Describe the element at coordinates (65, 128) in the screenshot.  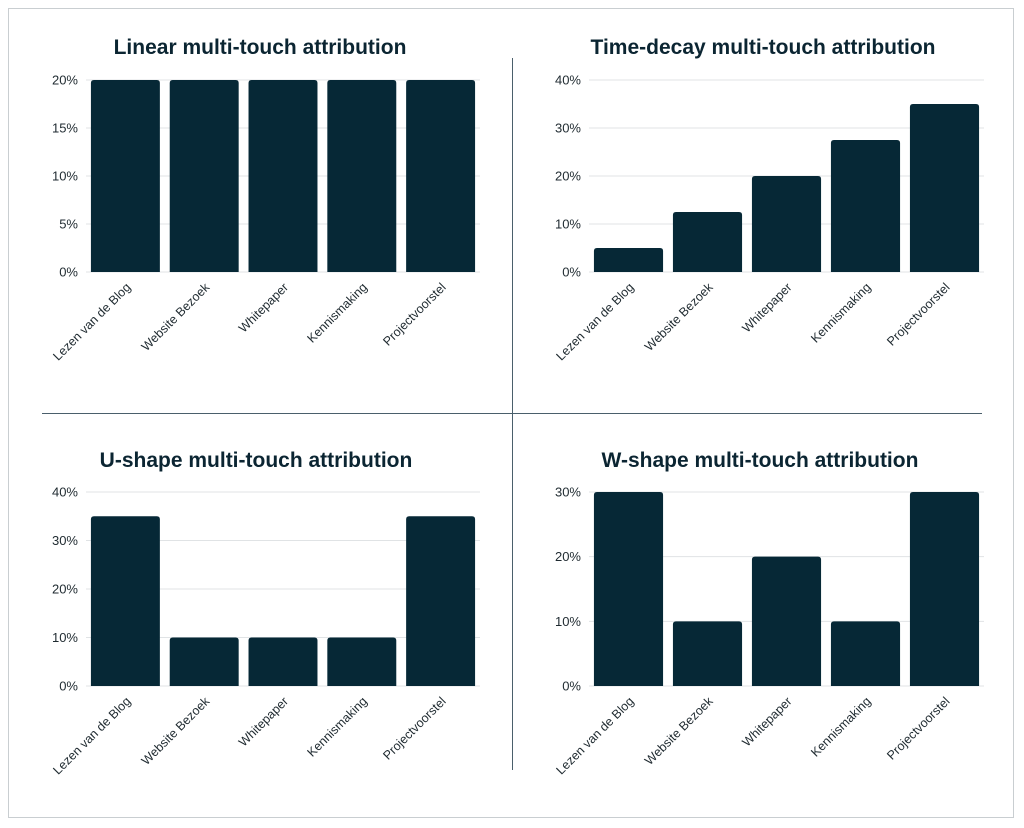
I see `y-tick-label: 15%` at that location.